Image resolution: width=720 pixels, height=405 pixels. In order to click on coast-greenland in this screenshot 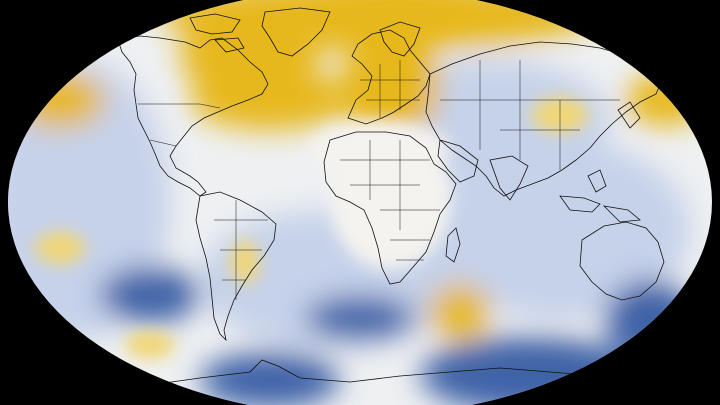, I will do `click(296, 32)`.